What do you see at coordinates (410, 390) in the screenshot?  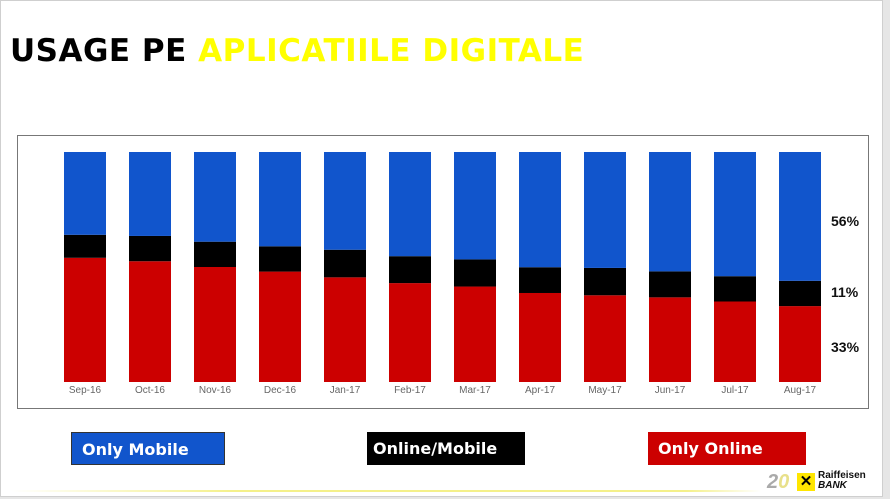 I see `x-tick-label: Feb-17` at bounding box center [410, 390].